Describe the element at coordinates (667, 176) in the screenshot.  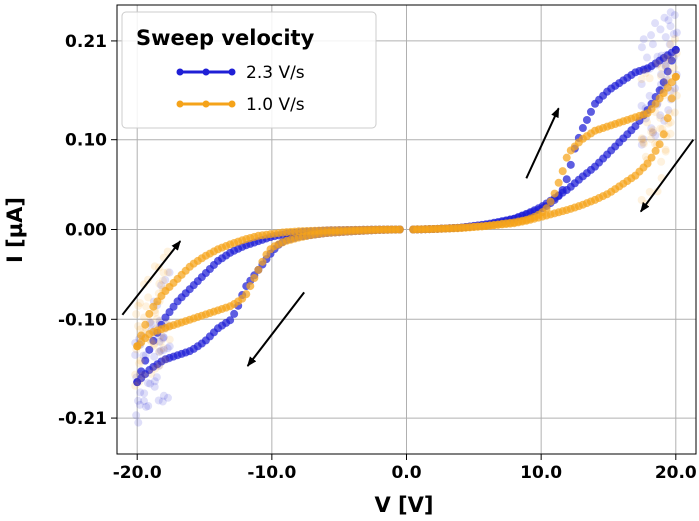
I see `arrow-upper-right-down` at that location.